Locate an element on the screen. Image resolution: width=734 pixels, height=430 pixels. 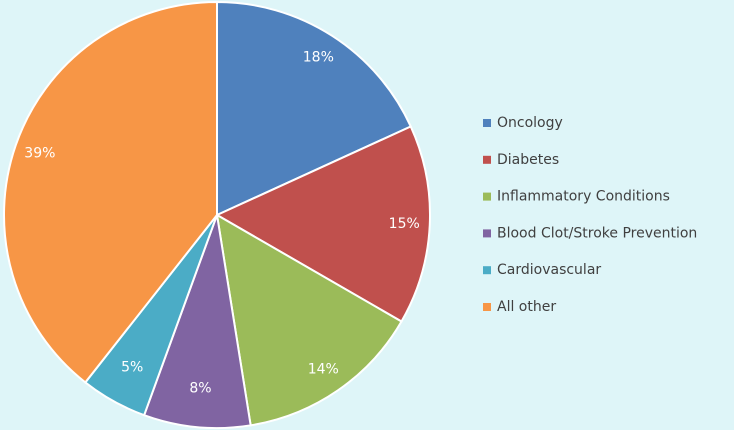
legend-label: All other is located at coordinates (526, 307).